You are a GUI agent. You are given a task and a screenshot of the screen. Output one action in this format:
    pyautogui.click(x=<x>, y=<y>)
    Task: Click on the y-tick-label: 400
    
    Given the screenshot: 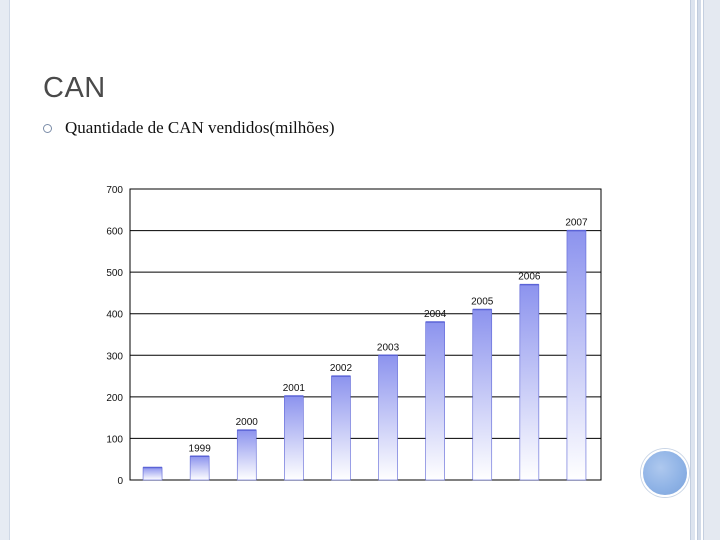 What is the action you would take?
    pyautogui.click(x=114, y=315)
    